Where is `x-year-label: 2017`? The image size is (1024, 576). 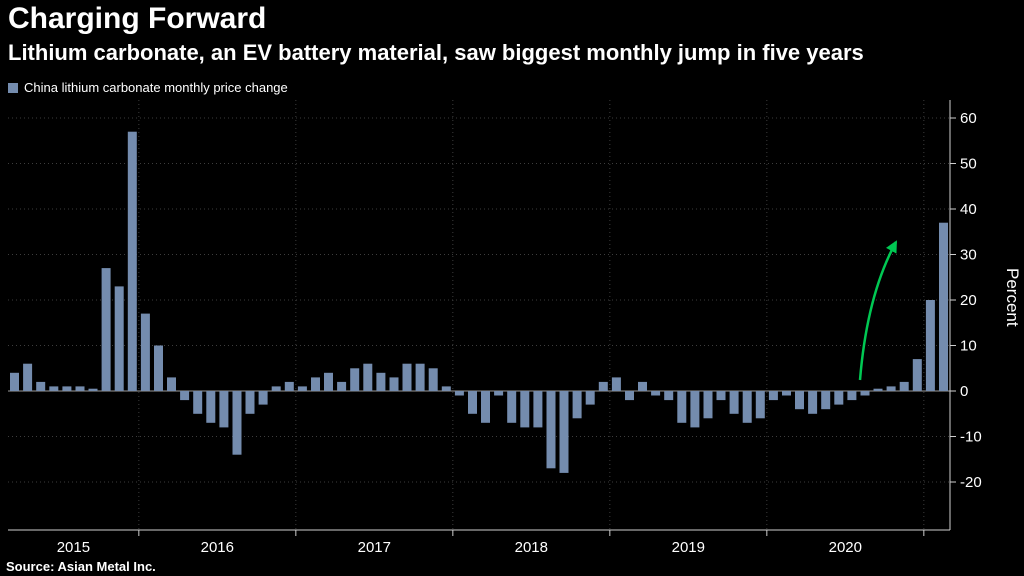
x-year-label: 2017 is located at coordinates (374, 547).